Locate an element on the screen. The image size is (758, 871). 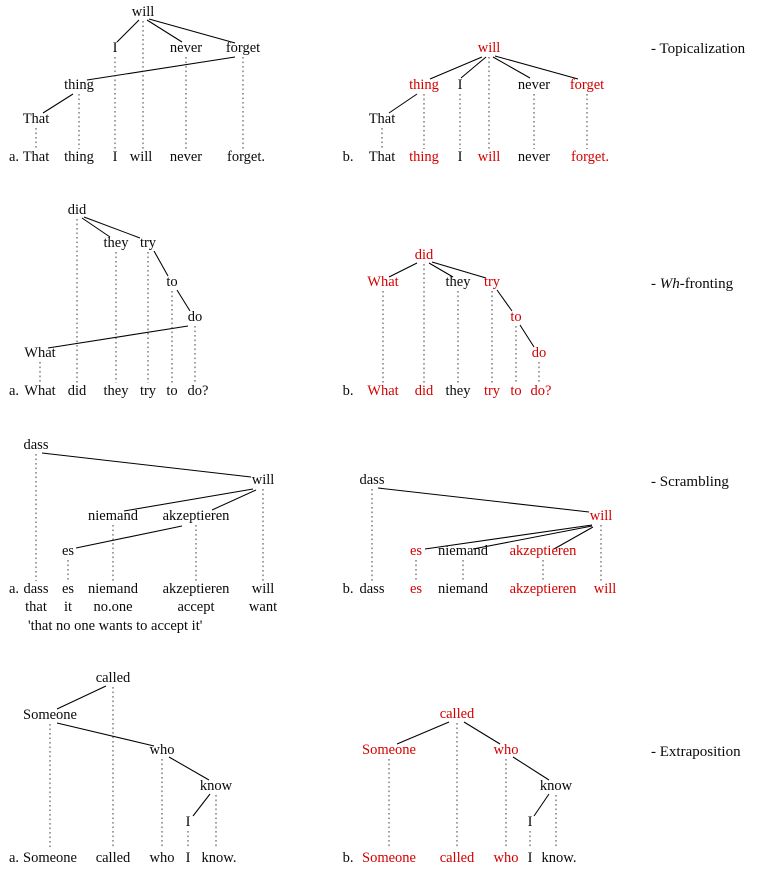
section-label-part: Extraposition is located at coordinates (700, 752).